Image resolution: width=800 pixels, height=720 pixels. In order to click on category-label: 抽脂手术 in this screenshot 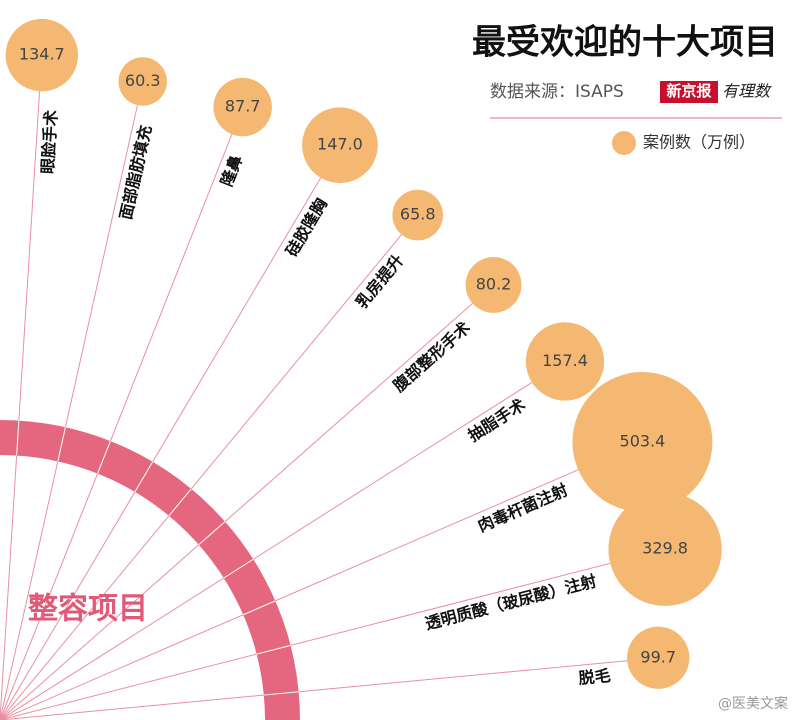, I will do `click(497, 420)`.